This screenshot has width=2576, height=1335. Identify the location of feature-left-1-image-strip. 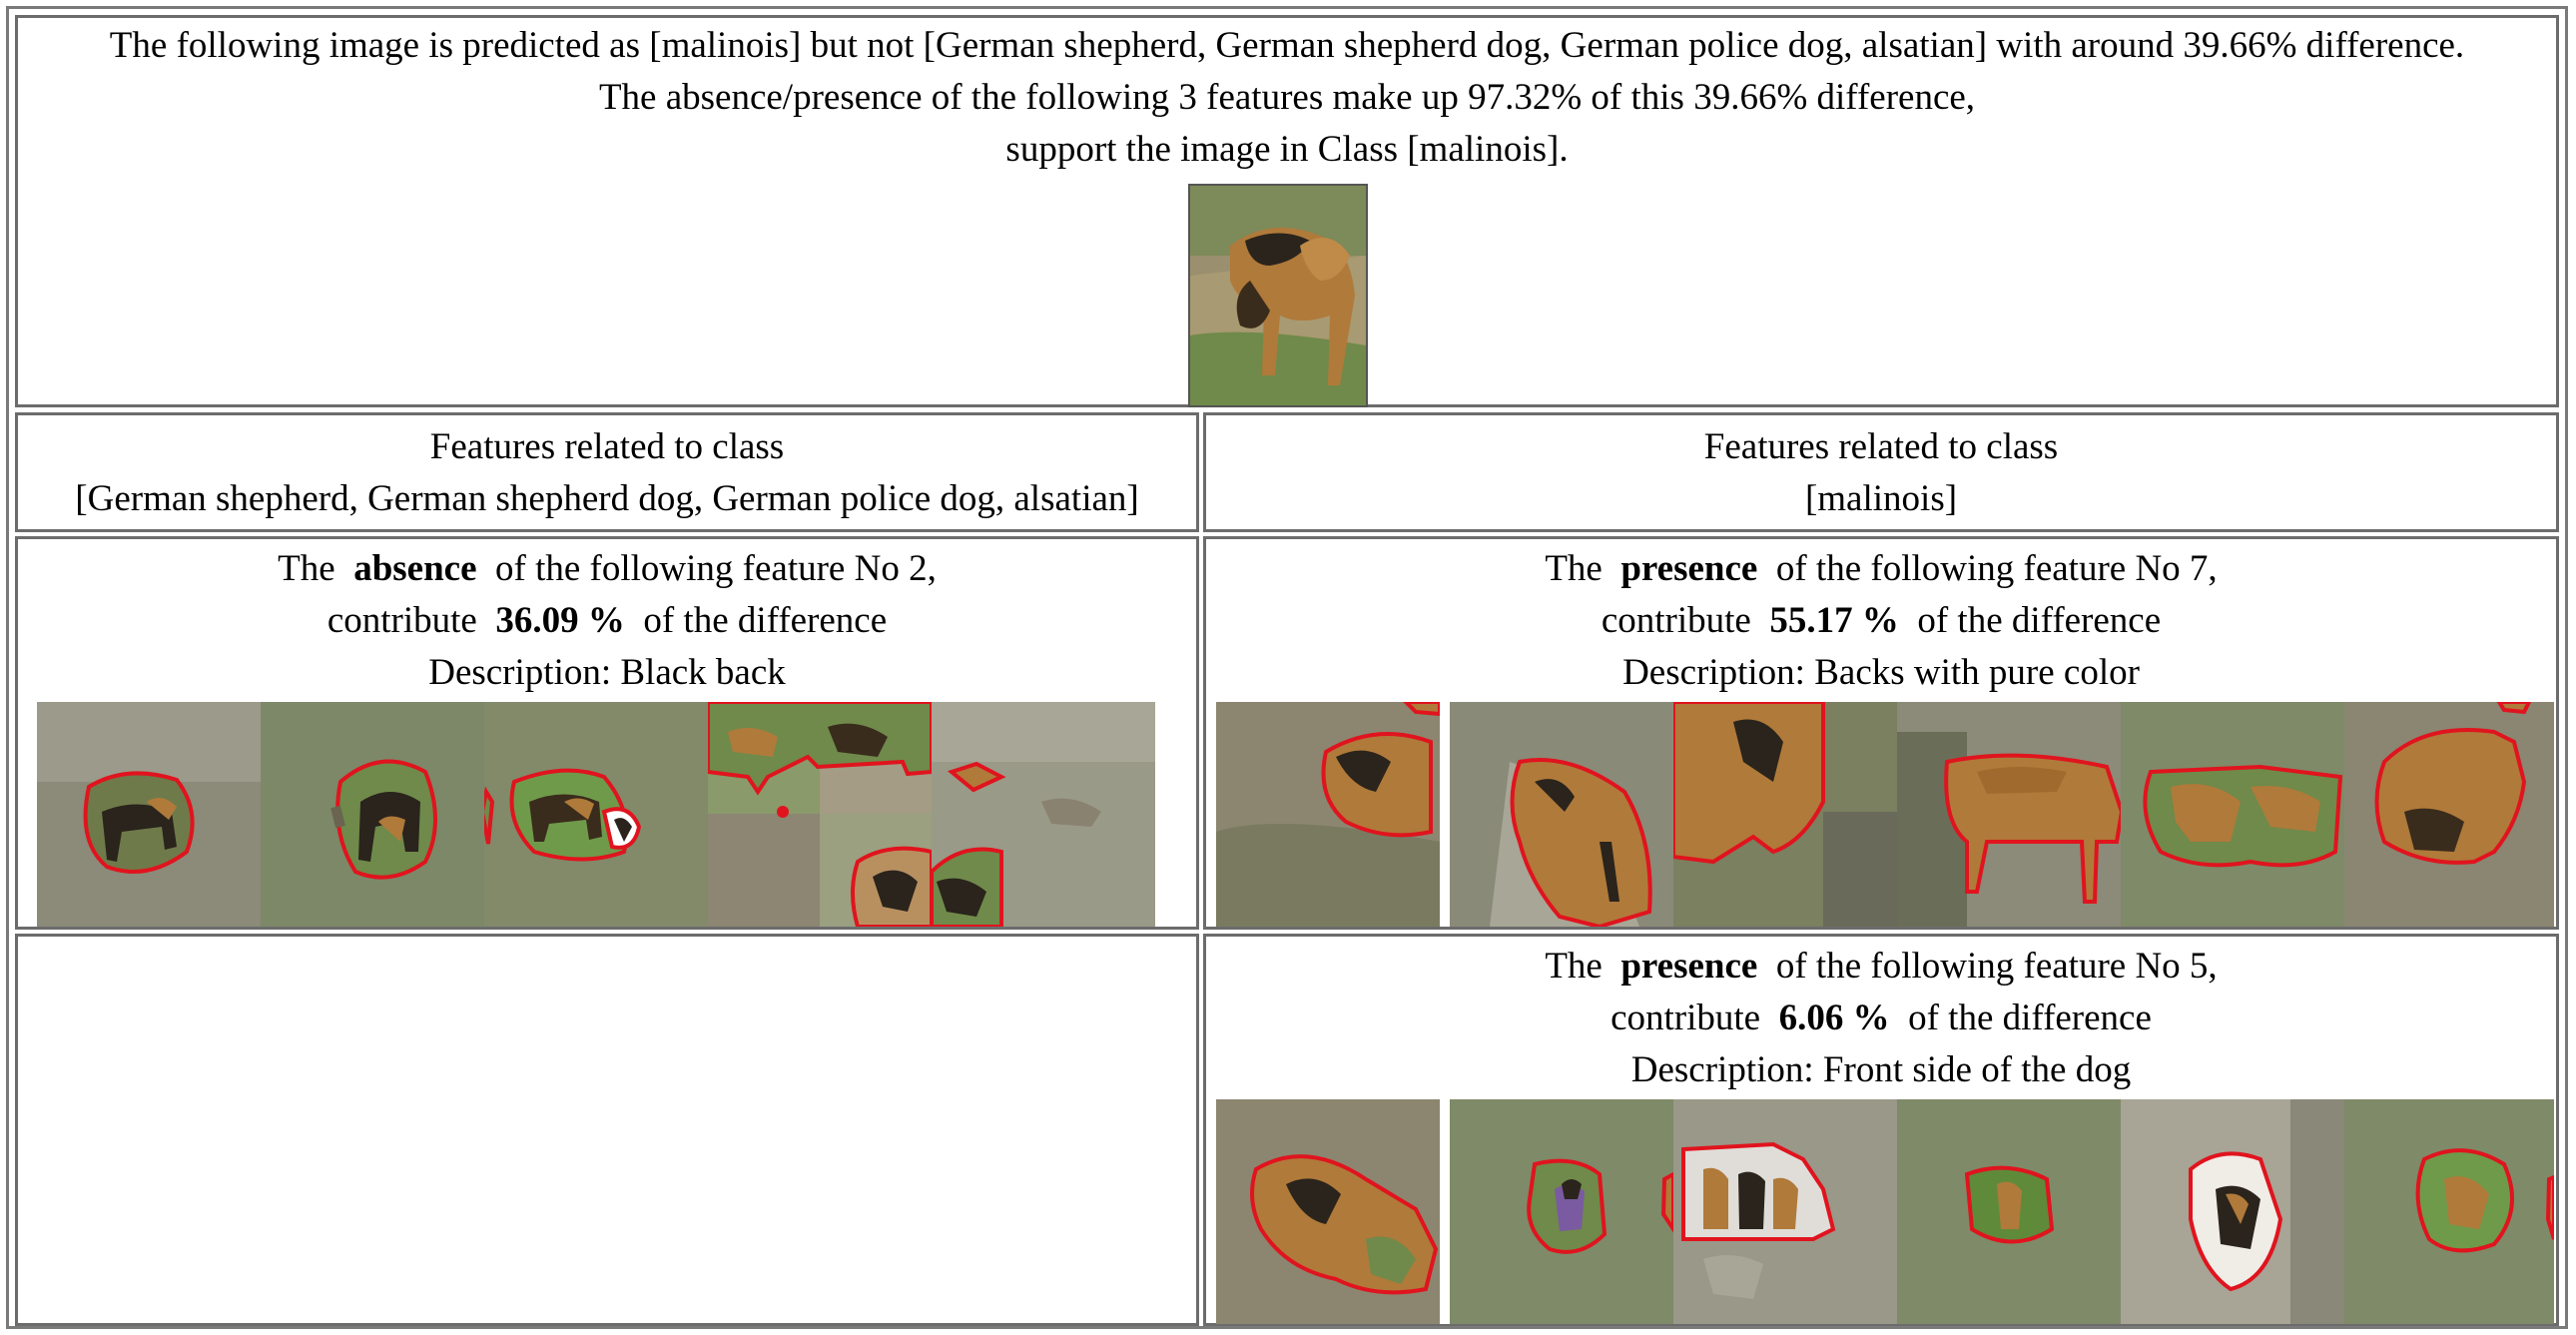
(596, 814).